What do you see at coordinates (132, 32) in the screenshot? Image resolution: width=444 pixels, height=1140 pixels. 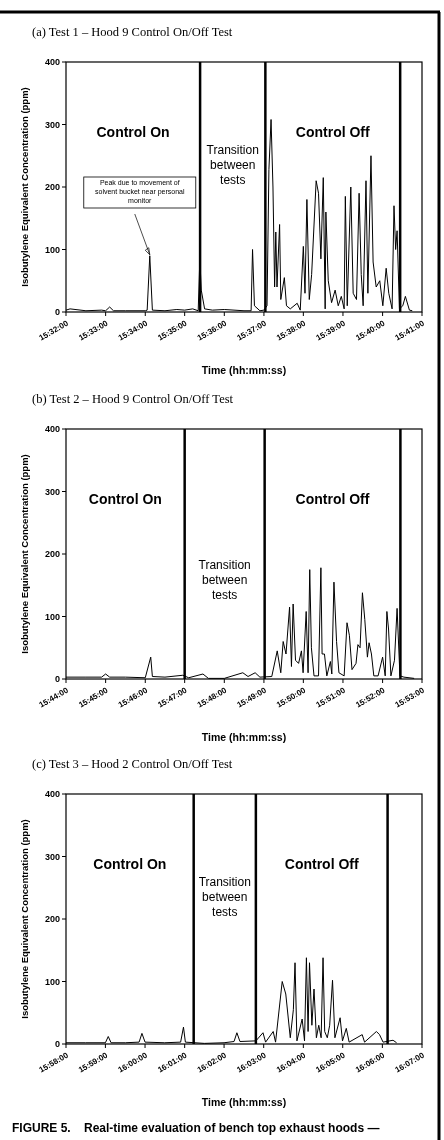 I see `chart-title: (a) Test 1 – Hood 9 Control On/Off Test` at bounding box center [132, 32].